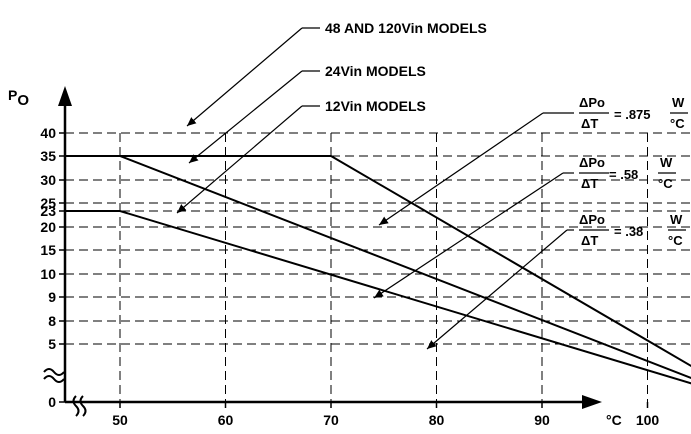 The width and height of the screenshot is (691, 434). I want to click on slope-label-58: ΔPo ΔT = .58 W °C, so click(524, 227).